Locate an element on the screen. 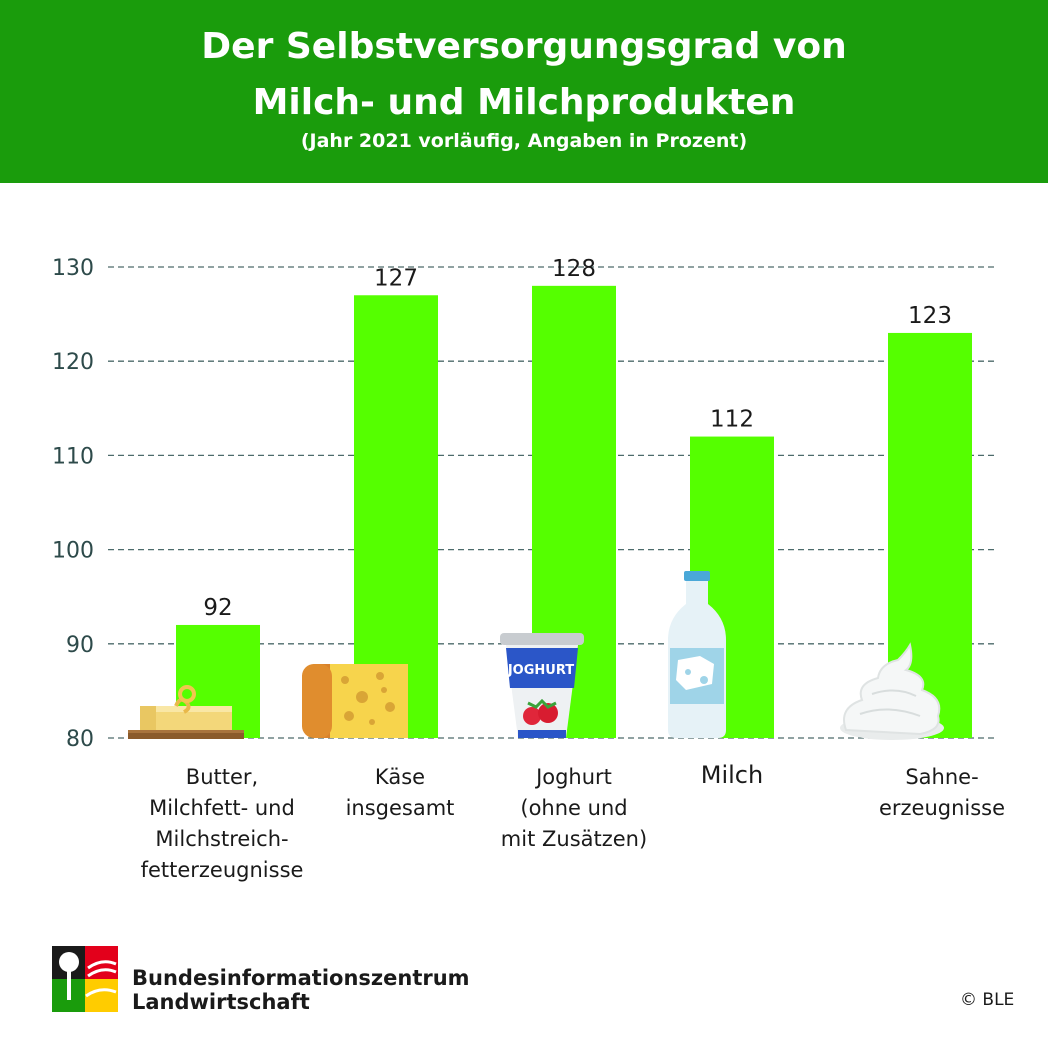 The image size is (1048, 1048). y-tick-label: 110 is located at coordinates (73, 456).